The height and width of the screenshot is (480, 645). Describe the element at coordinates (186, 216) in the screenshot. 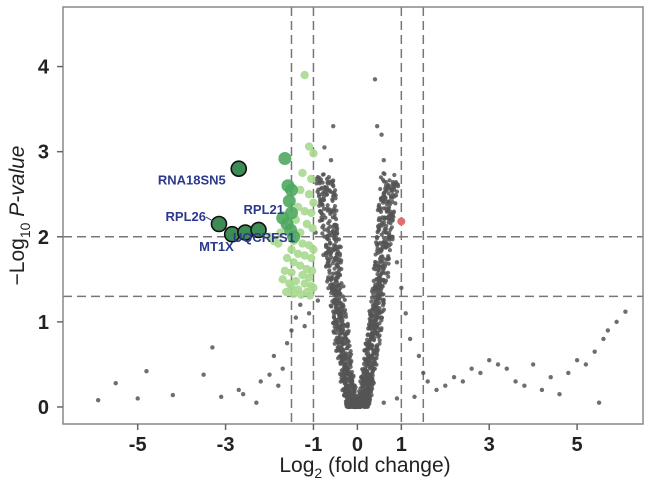

I see `gene-label: RPL26` at that location.